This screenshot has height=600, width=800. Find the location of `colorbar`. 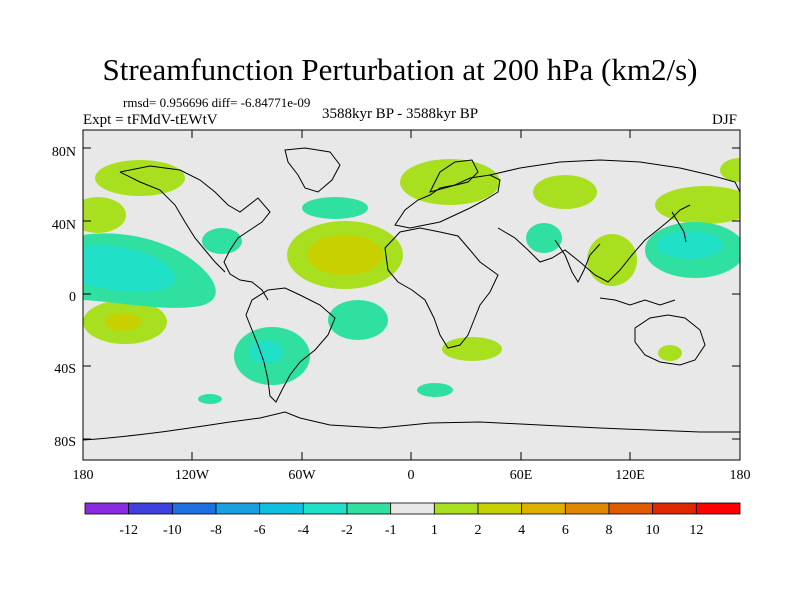

colorbar is located at coordinates (412, 508).